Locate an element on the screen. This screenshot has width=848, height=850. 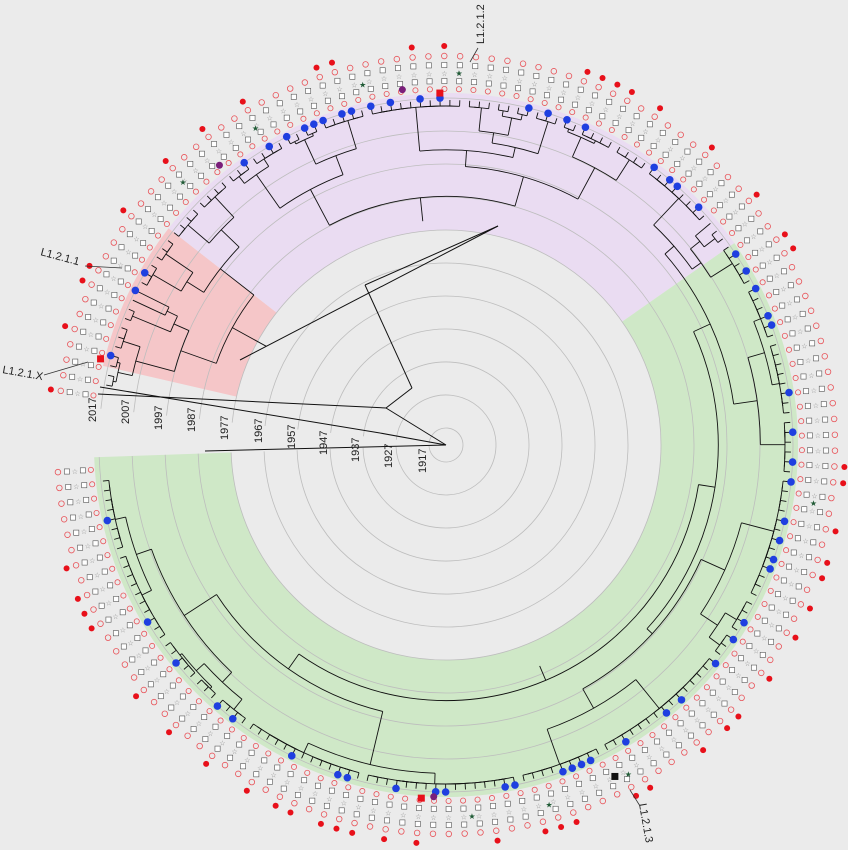
axis-label-1977: 1977 is located at coordinates (225, 428).